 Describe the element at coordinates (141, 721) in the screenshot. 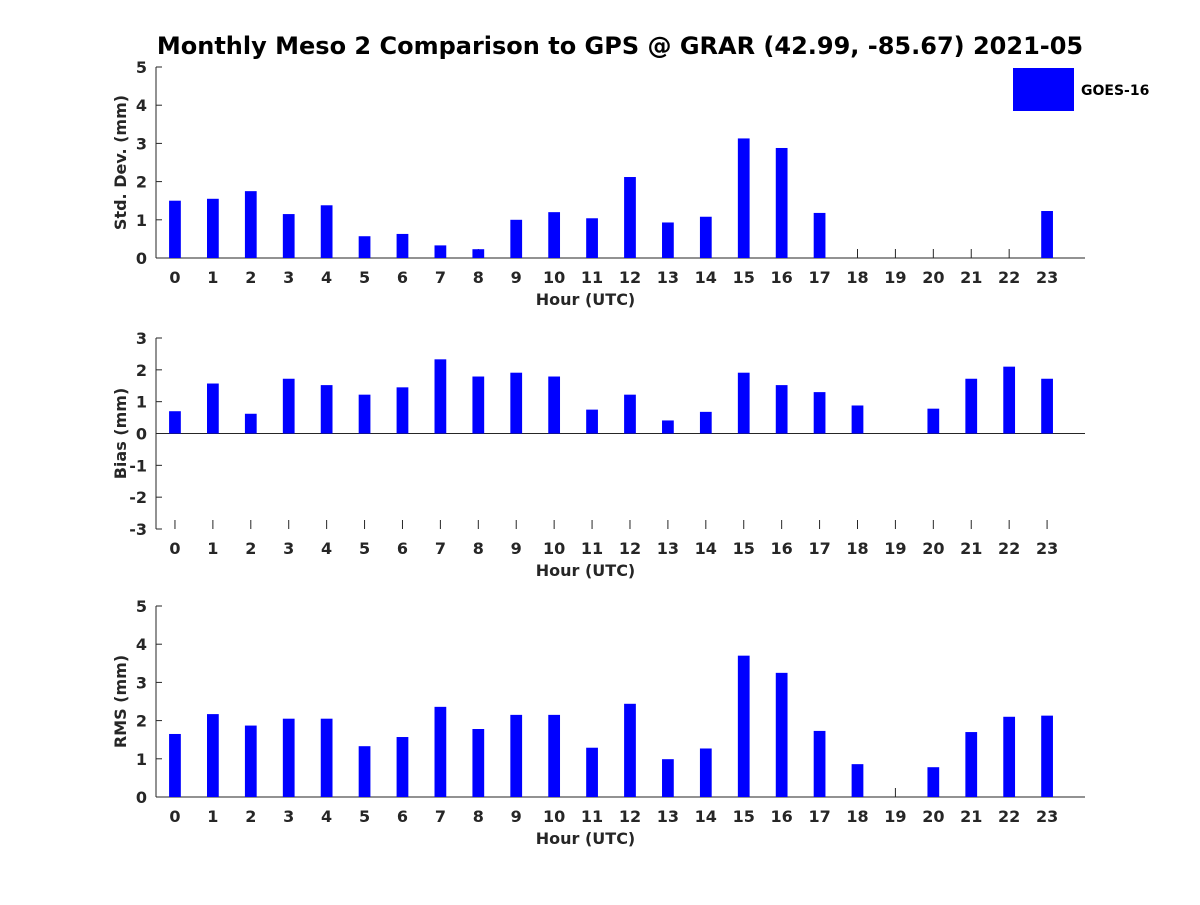

I see `rms-y-tick-label: 2` at that location.